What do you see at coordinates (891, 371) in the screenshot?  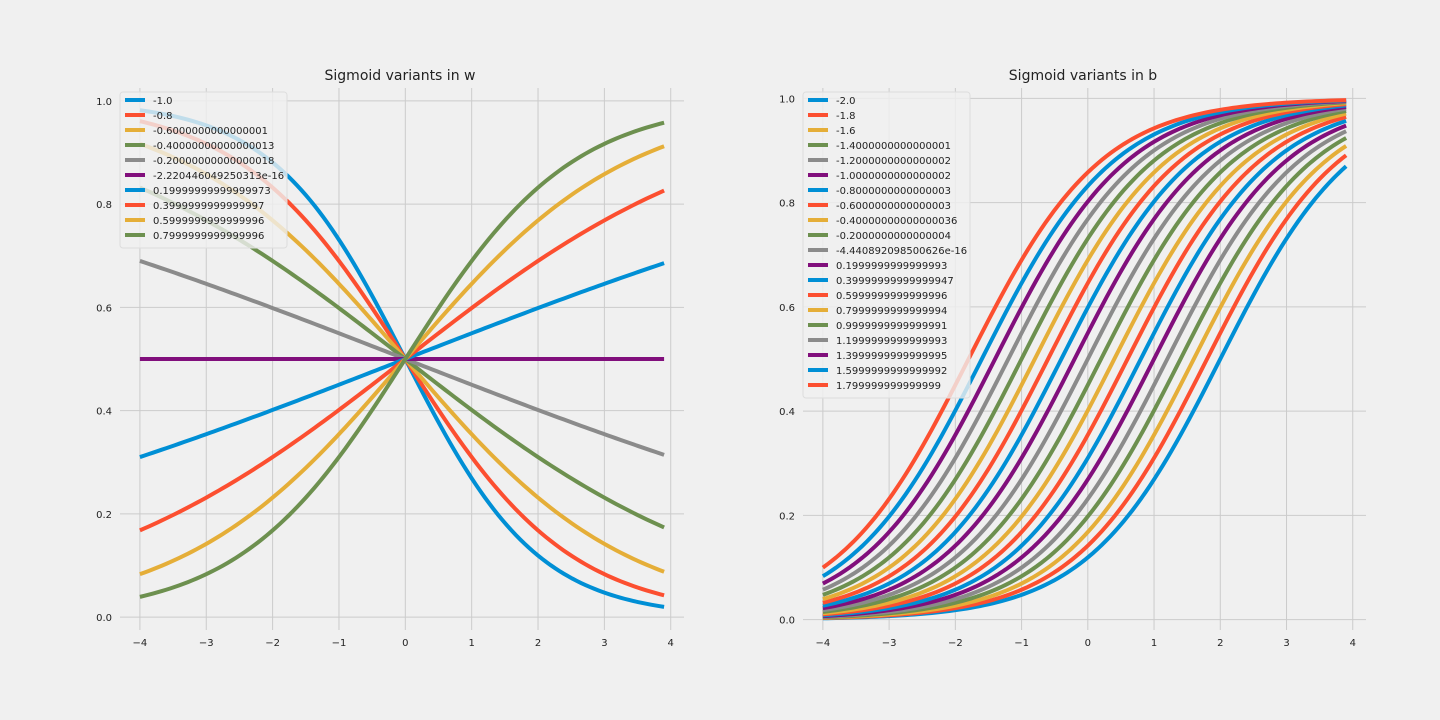 I see `legend-label: 1.5999999999999992` at bounding box center [891, 371].